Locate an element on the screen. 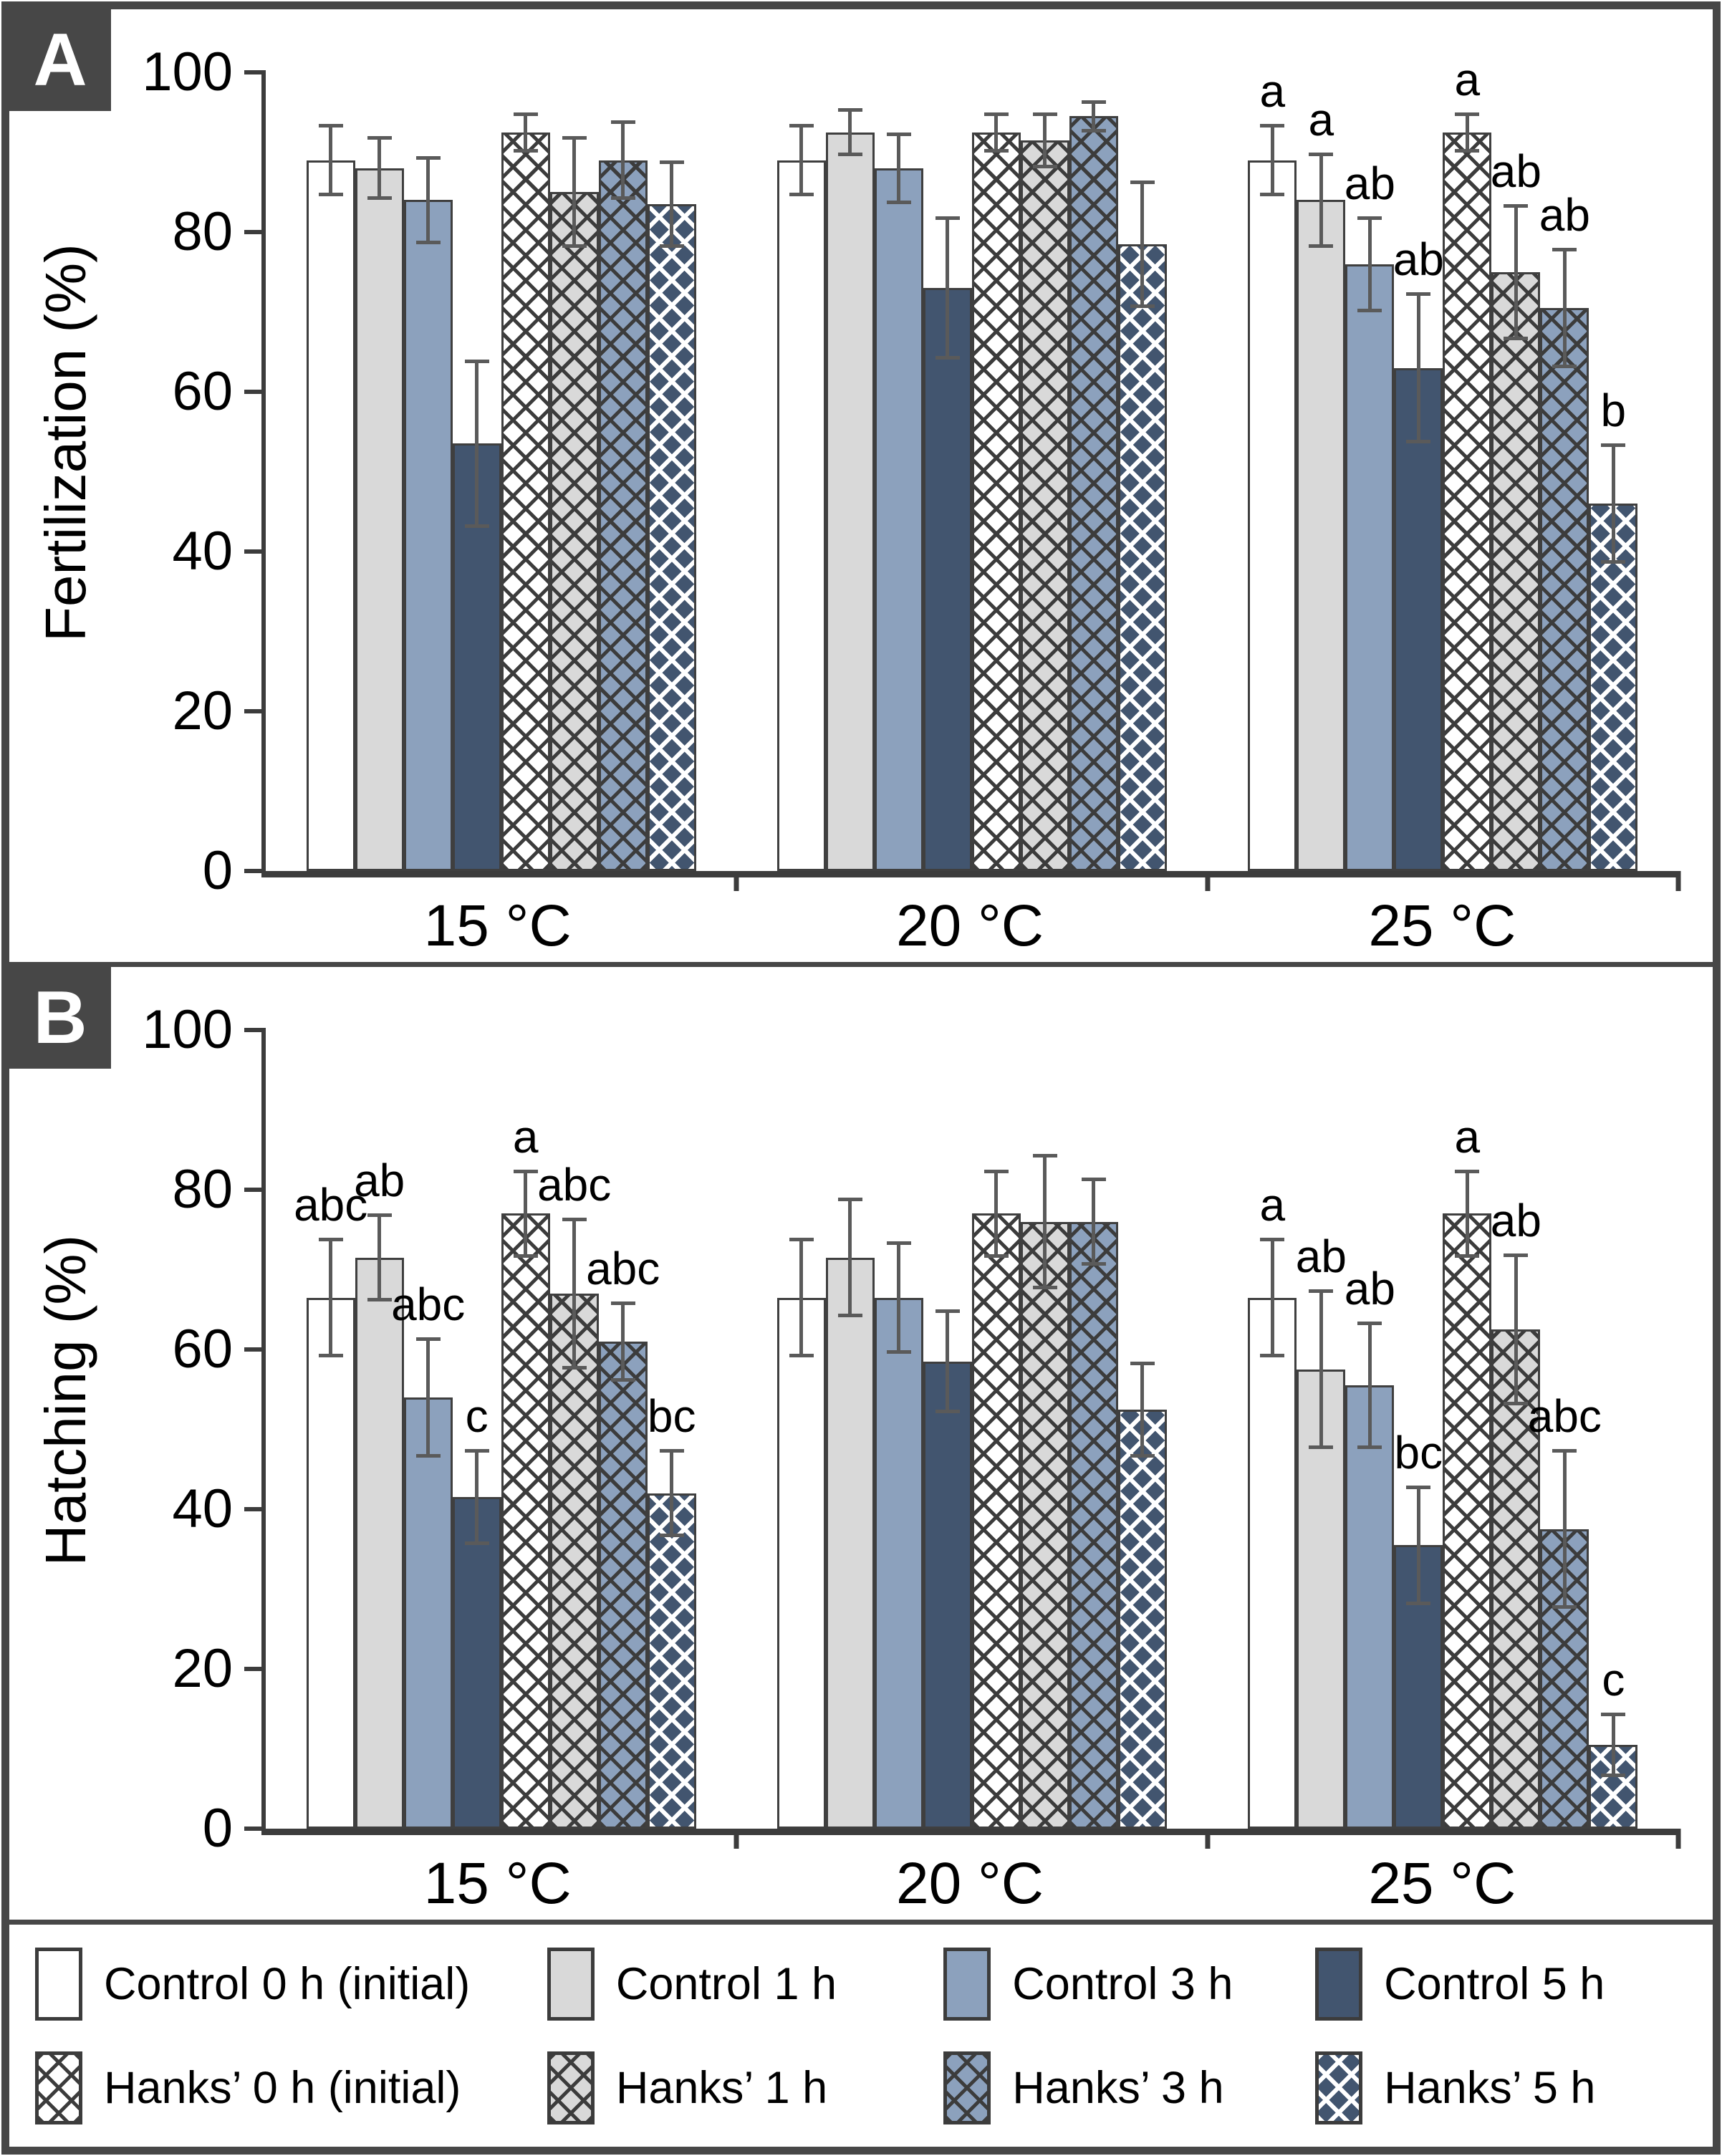 Image resolution: width=1722 pixels, height=2156 pixels. legend-label: Hanks’ 3 h is located at coordinates (1118, 2087).